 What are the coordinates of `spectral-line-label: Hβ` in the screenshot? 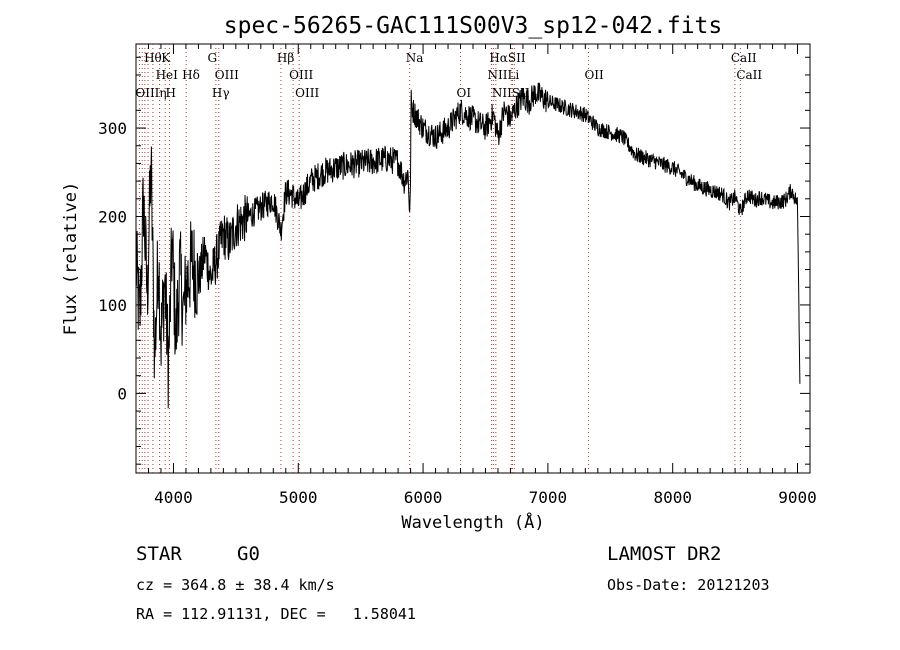 It's located at (285, 58).